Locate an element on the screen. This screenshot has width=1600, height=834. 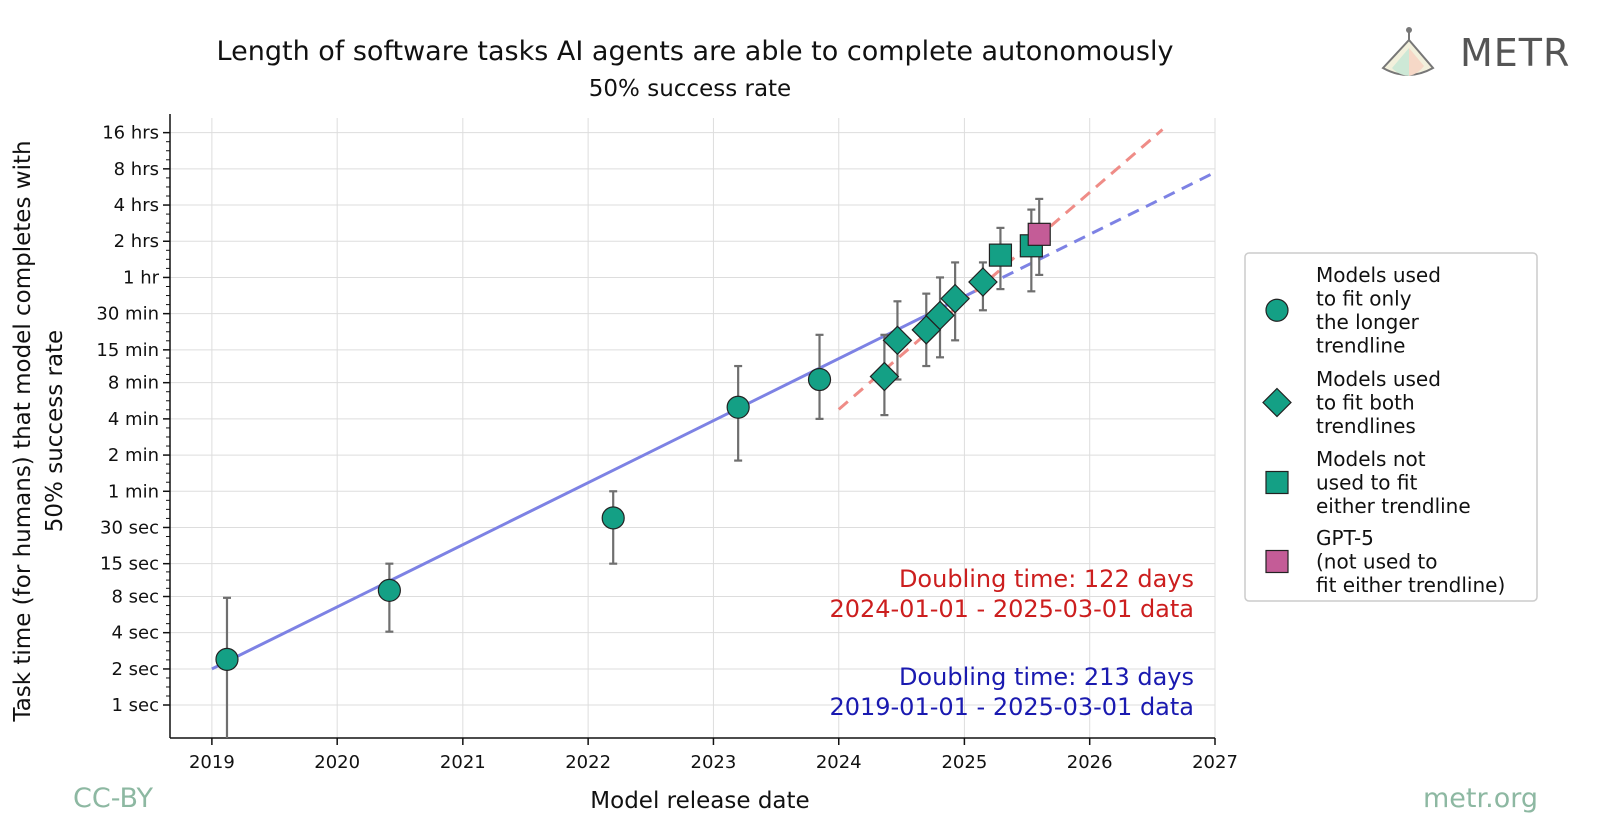
x-tick-label: 2020 is located at coordinates (337, 762).